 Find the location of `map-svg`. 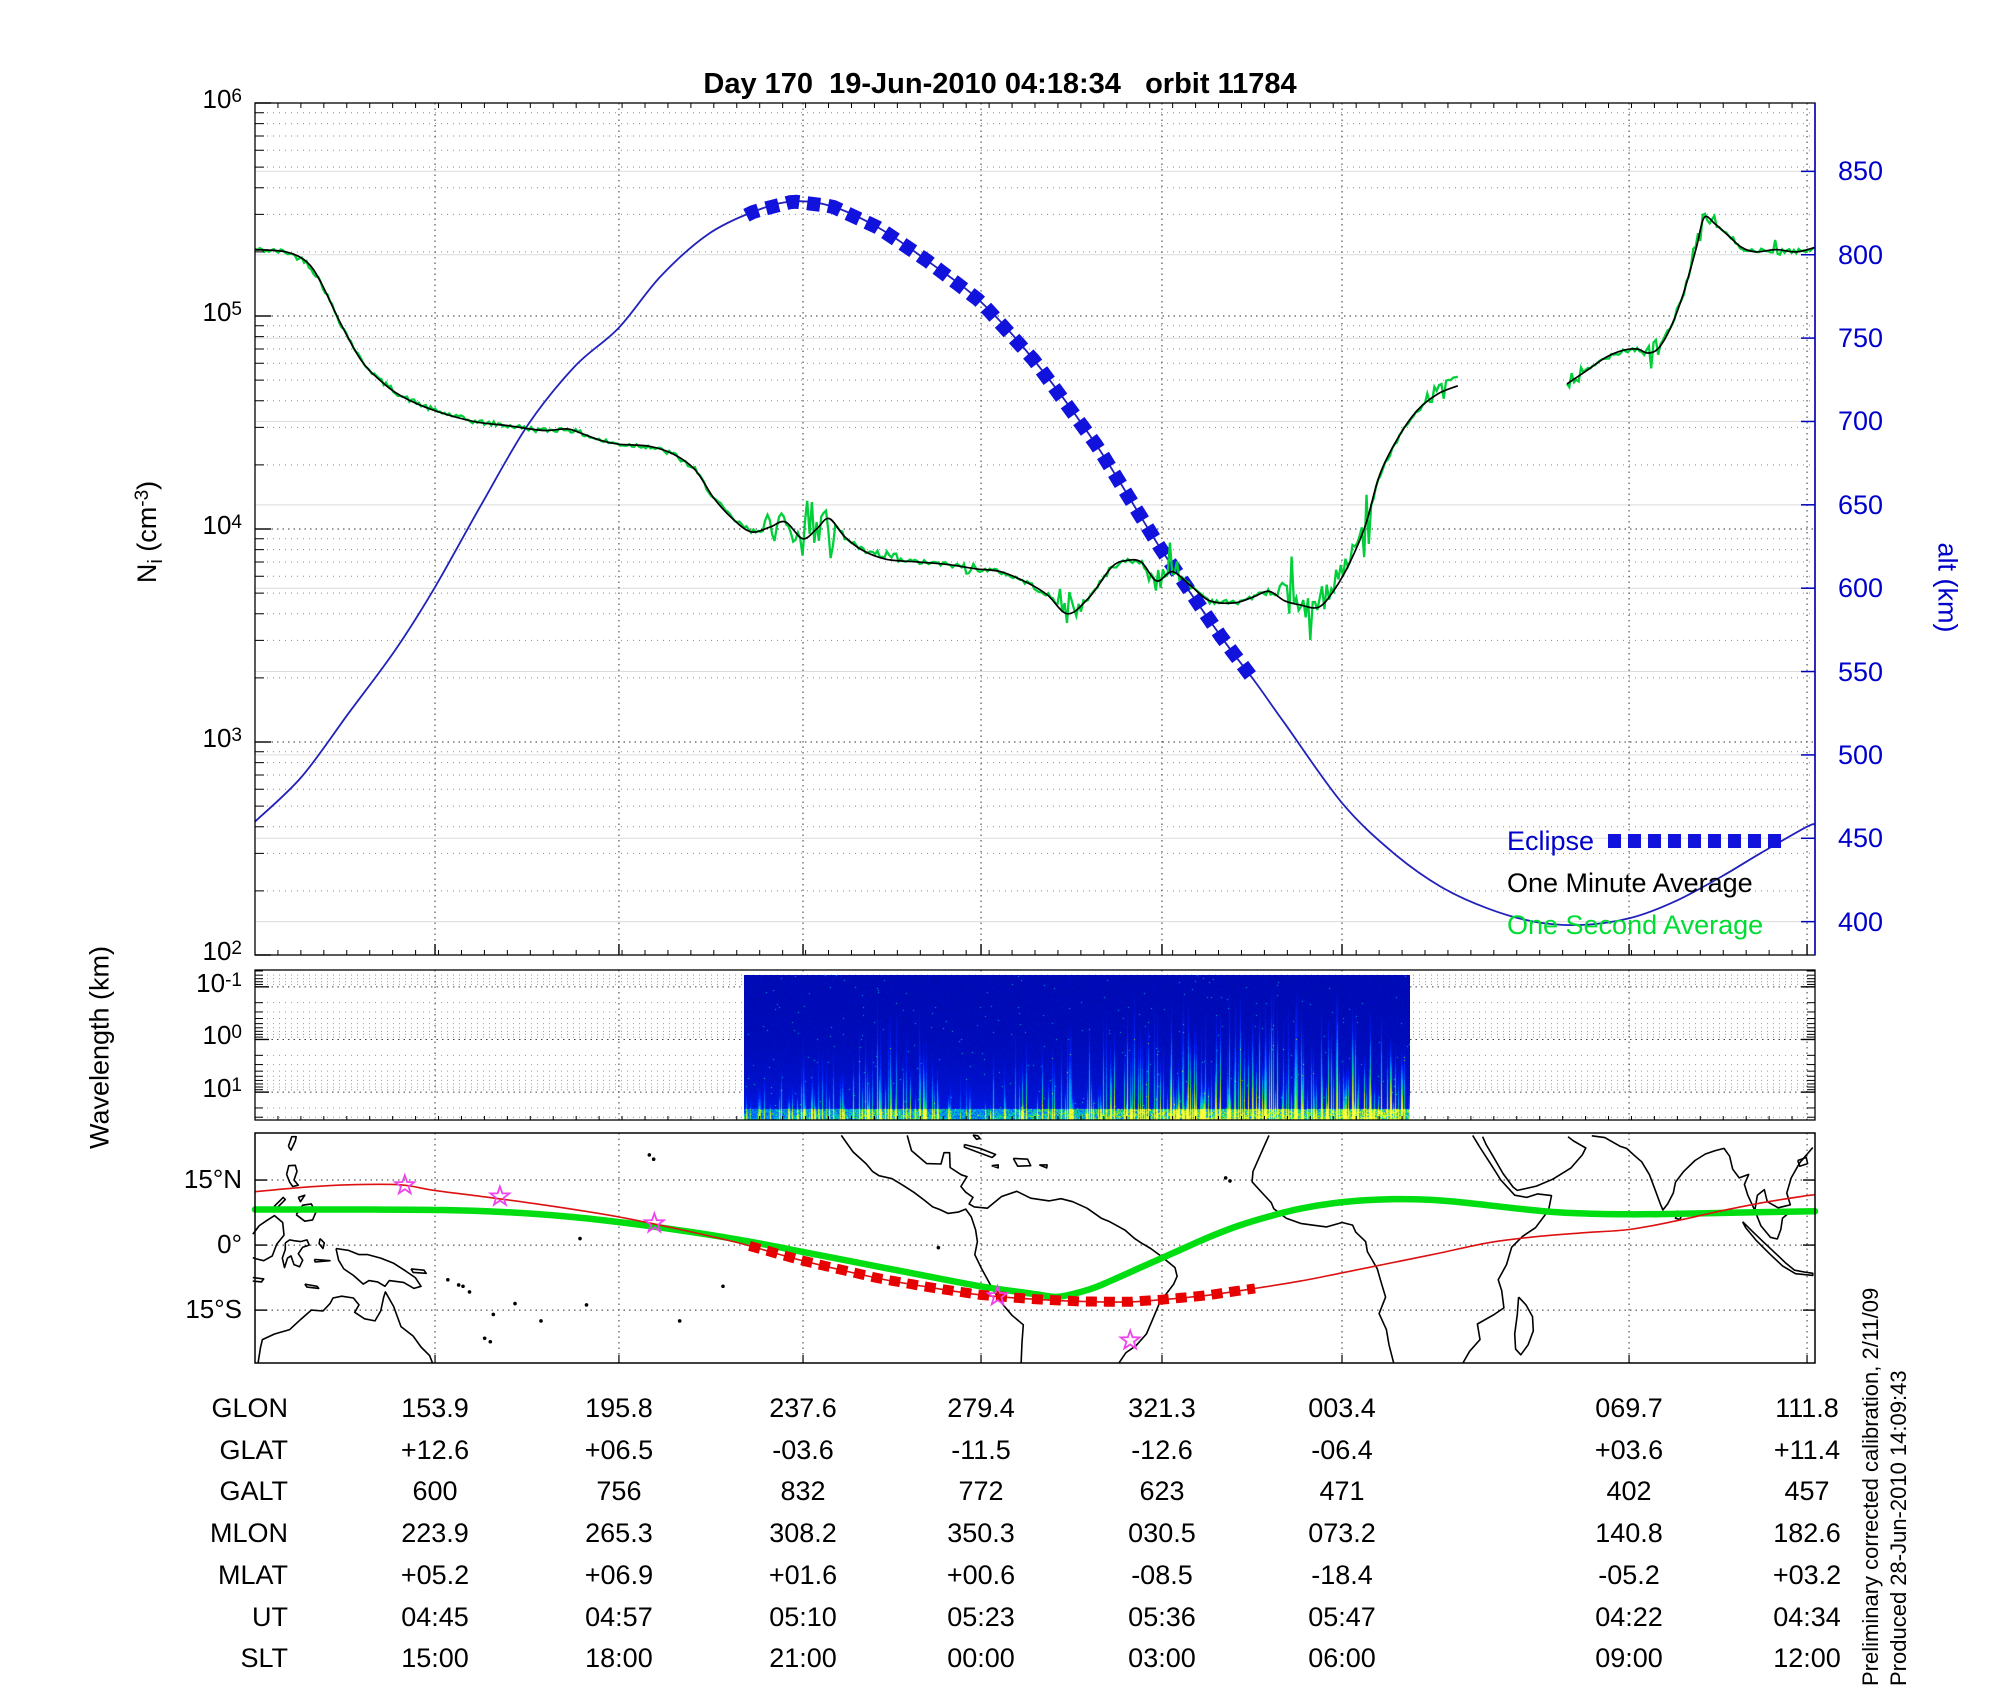

map-svg is located at coordinates (1035, 1248).